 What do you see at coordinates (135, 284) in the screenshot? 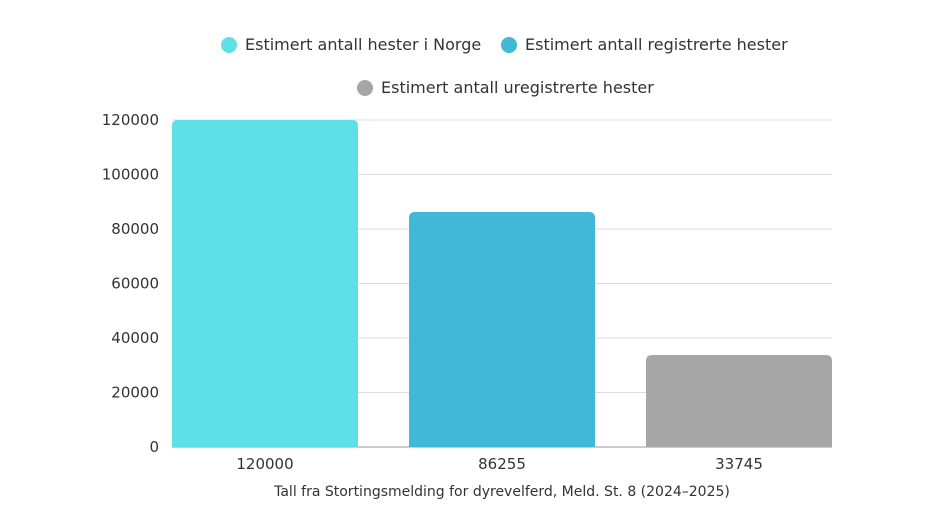
I see `y-tick-label: 60000` at bounding box center [135, 284].